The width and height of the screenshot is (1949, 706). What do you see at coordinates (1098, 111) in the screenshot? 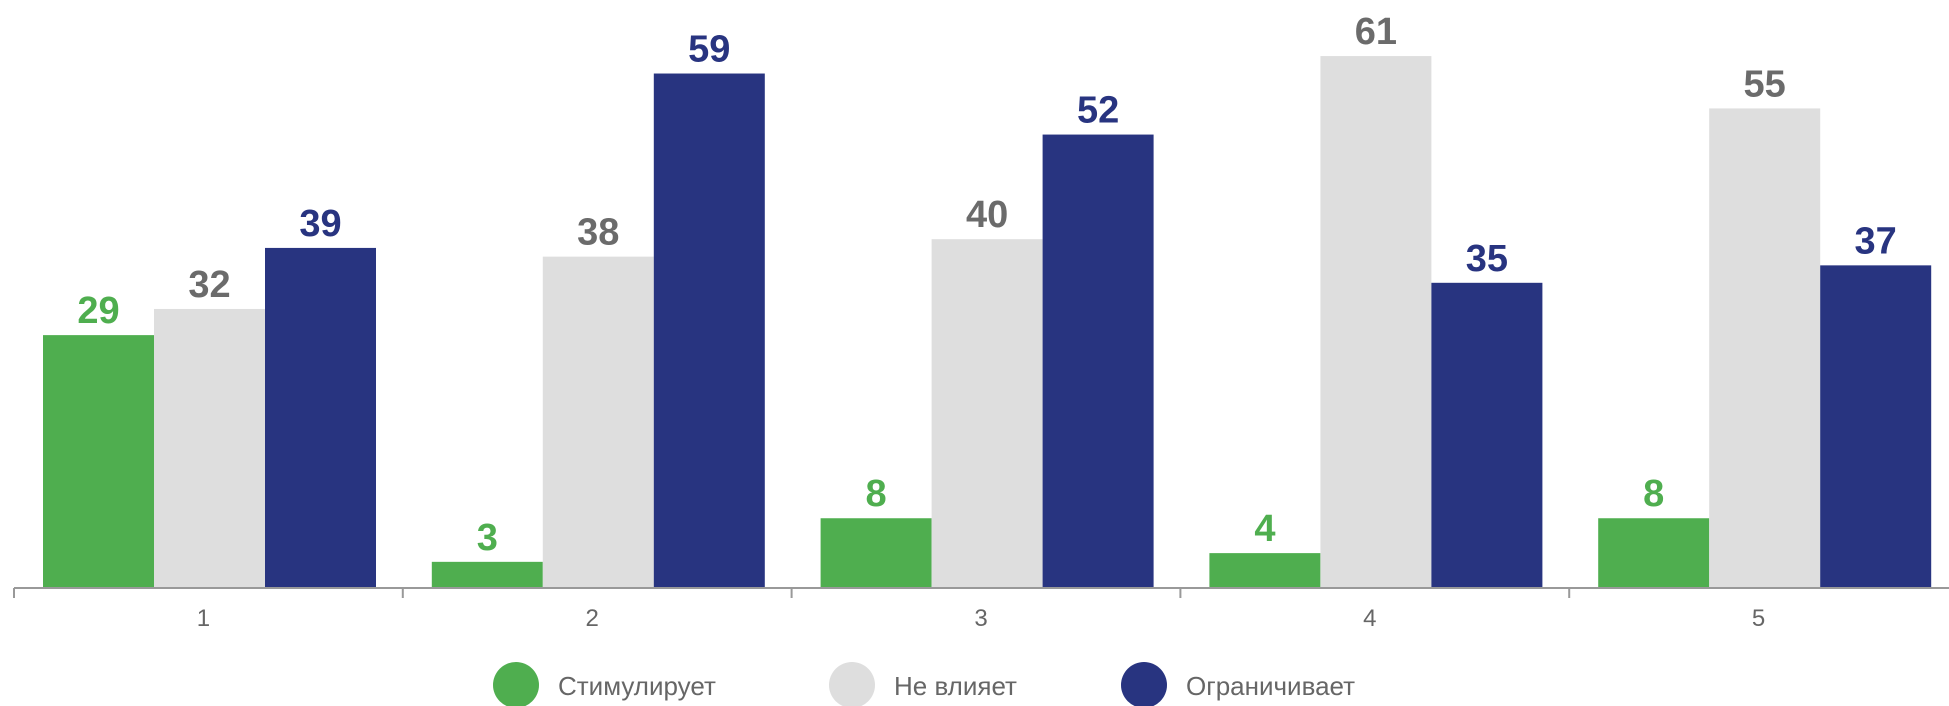
I see `bar-value-label: 52` at bounding box center [1098, 111].